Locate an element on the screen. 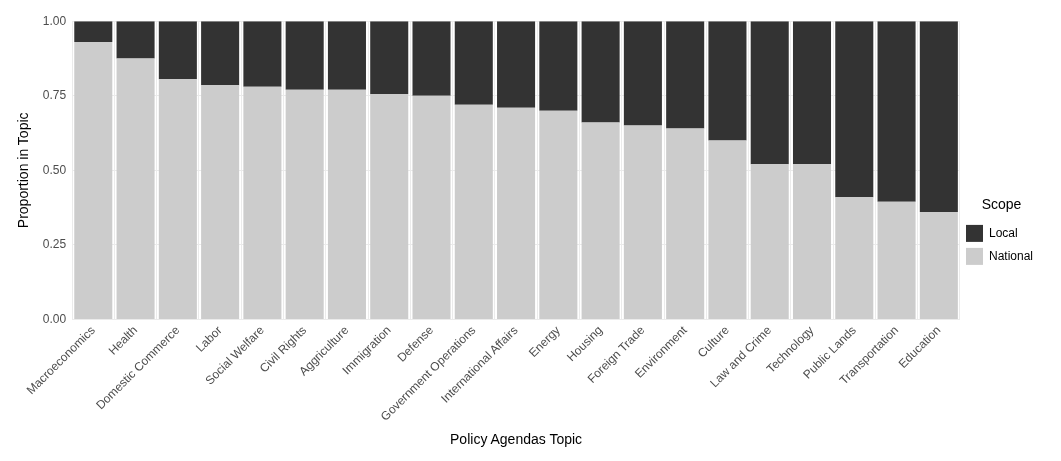  y-tick-label: 0.50 is located at coordinates (54, 169).